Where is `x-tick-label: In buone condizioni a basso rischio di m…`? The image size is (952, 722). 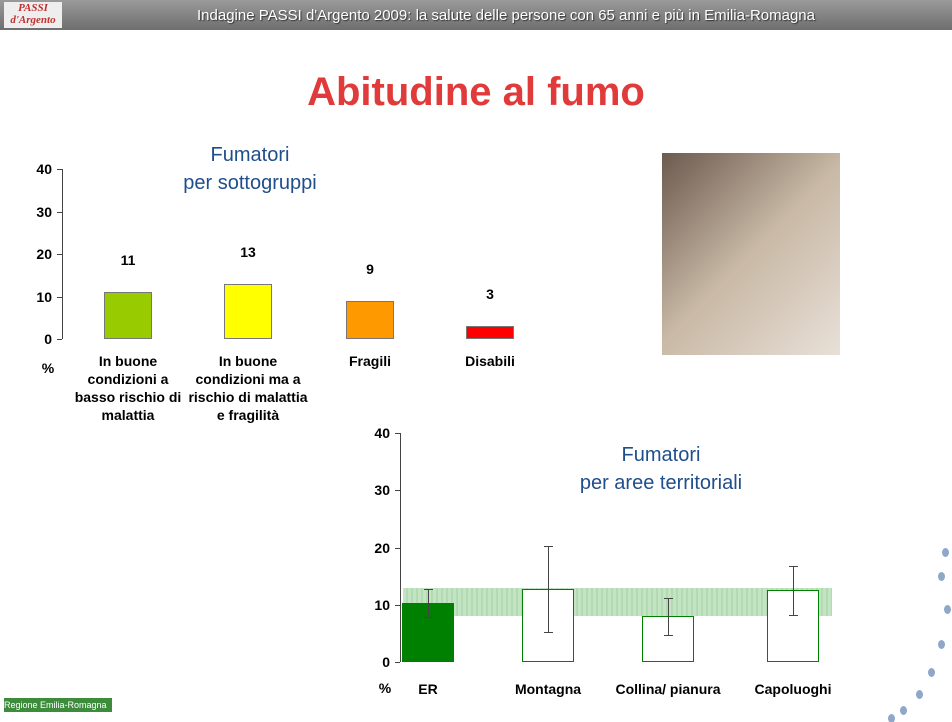 x-tick-label: In buone condizioni a basso rischio di m… is located at coordinates (128, 388).